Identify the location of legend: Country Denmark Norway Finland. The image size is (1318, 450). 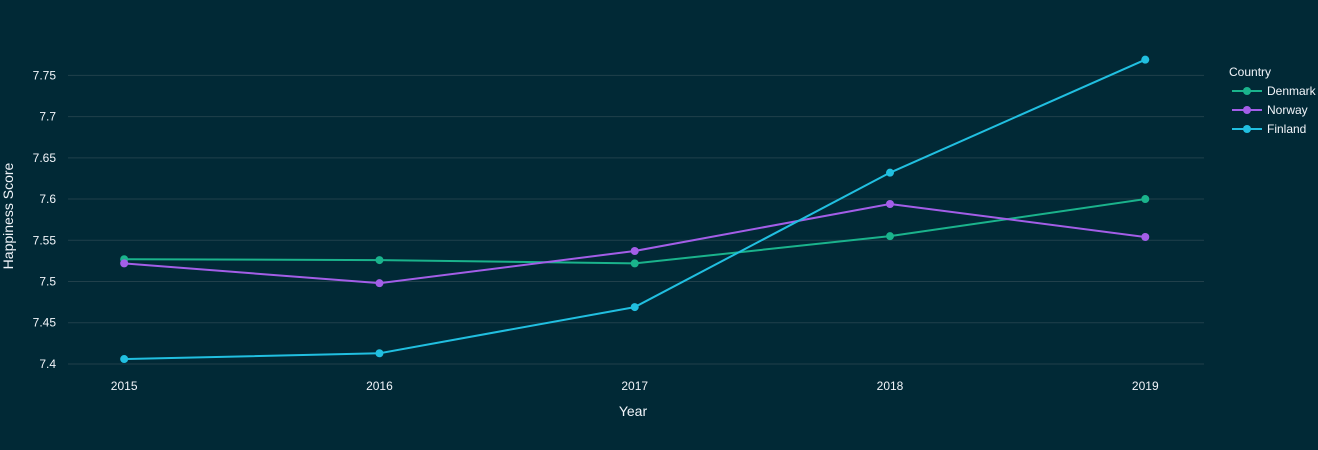
(1273, 100).